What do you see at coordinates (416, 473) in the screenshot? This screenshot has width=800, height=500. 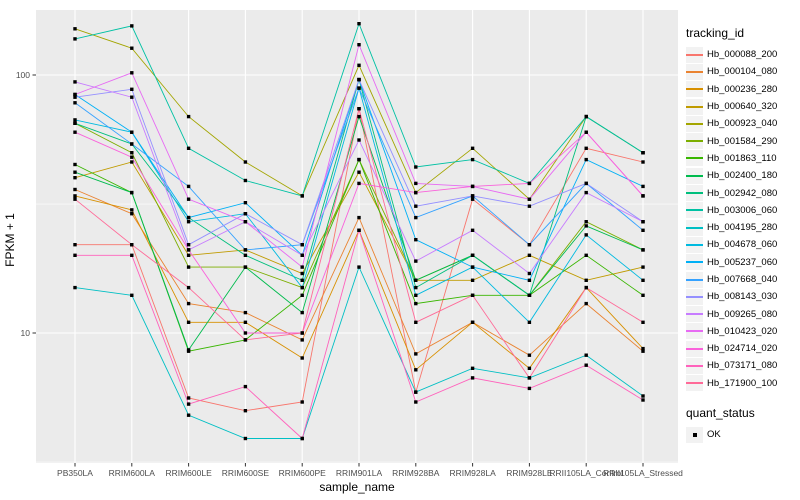 I see `x-tick-label: RRIM928BA` at bounding box center [416, 473].